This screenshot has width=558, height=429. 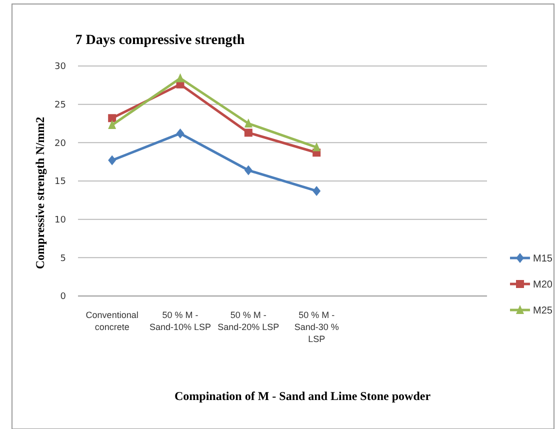 I want to click on x-tick-label: 50 % M - Sand-20% LSP, so click(x=249, y=321).